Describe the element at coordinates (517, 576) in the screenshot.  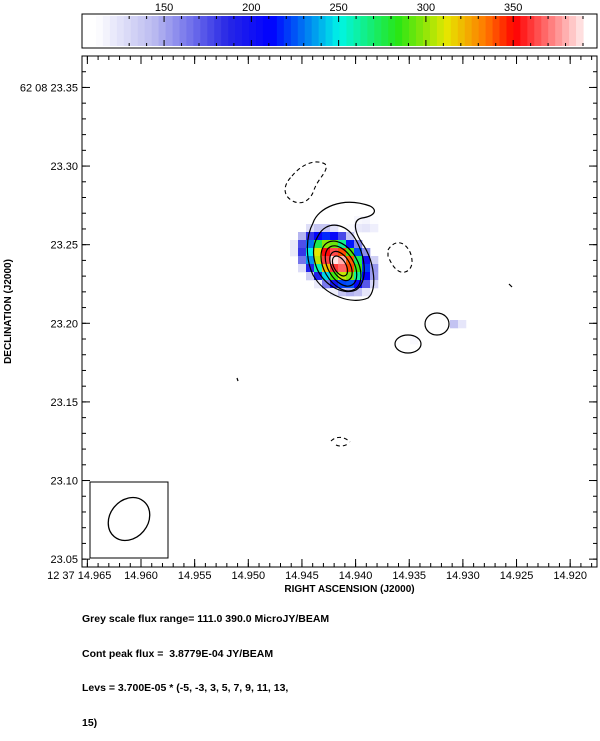
I see `x-tick-label: 14.925` at that location.